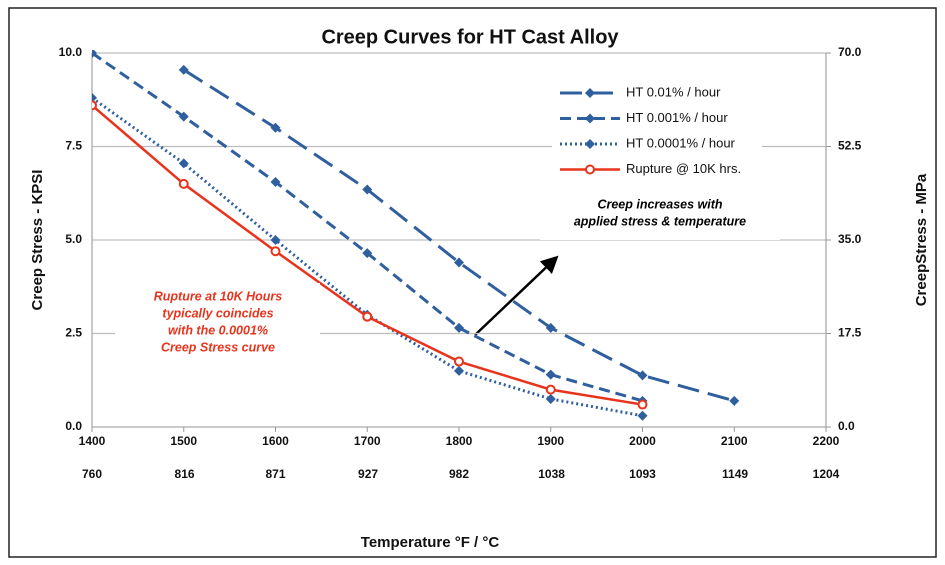 The width and height of the screenshot is (945, 565). Describe the element at coordinates (550, 441) in the screenshot. I see `x-tick-label: 1900` at that location.